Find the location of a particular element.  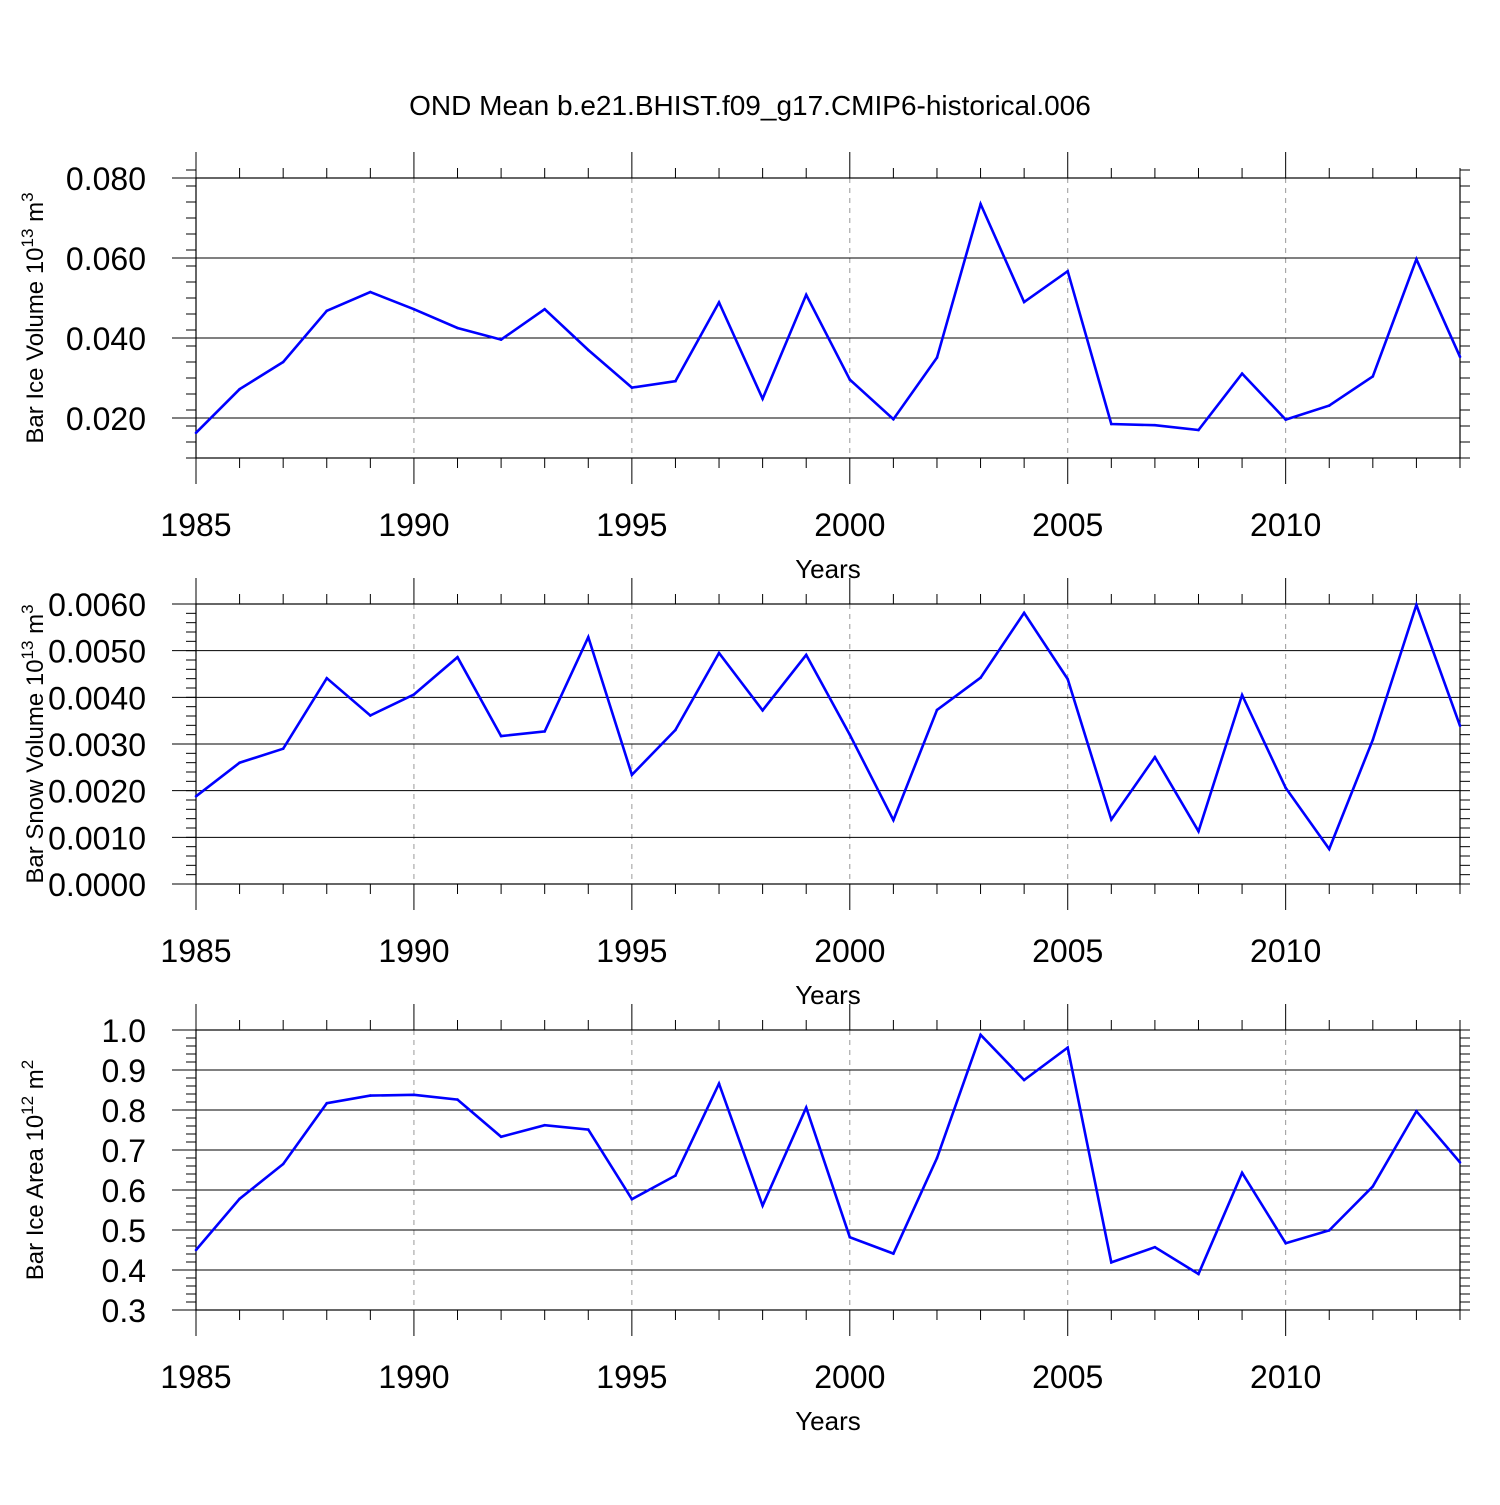

y-axis-label: Bar Ice Area 1012 m2 is located at coordinates (33, 1170).